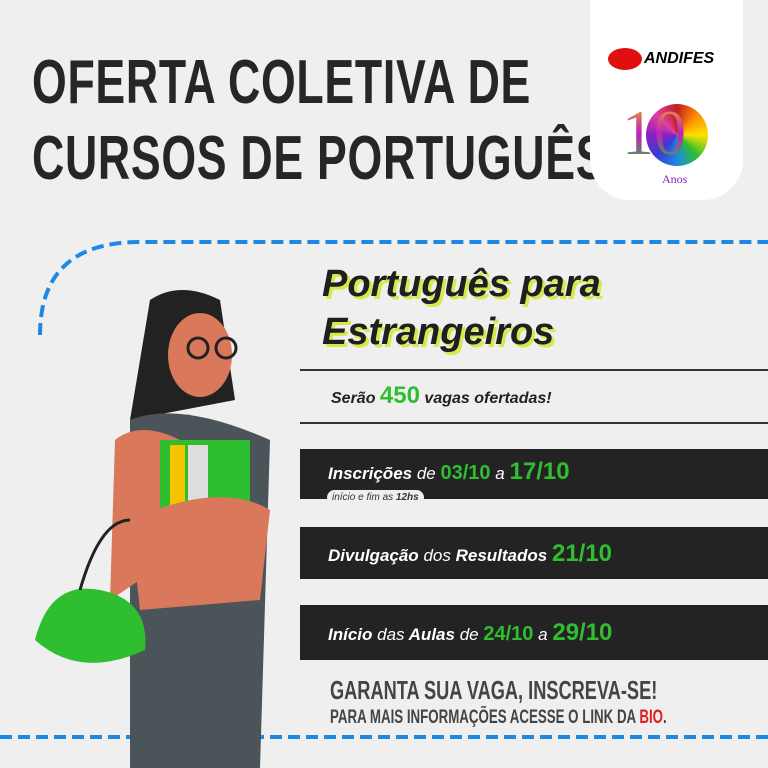  What do you see at coordinates (494, 690) in the screenshot?
I see `footer-cta: GARANTA SUA VAGA, INSCREVA-SE!` at bounding box center [494, 690].